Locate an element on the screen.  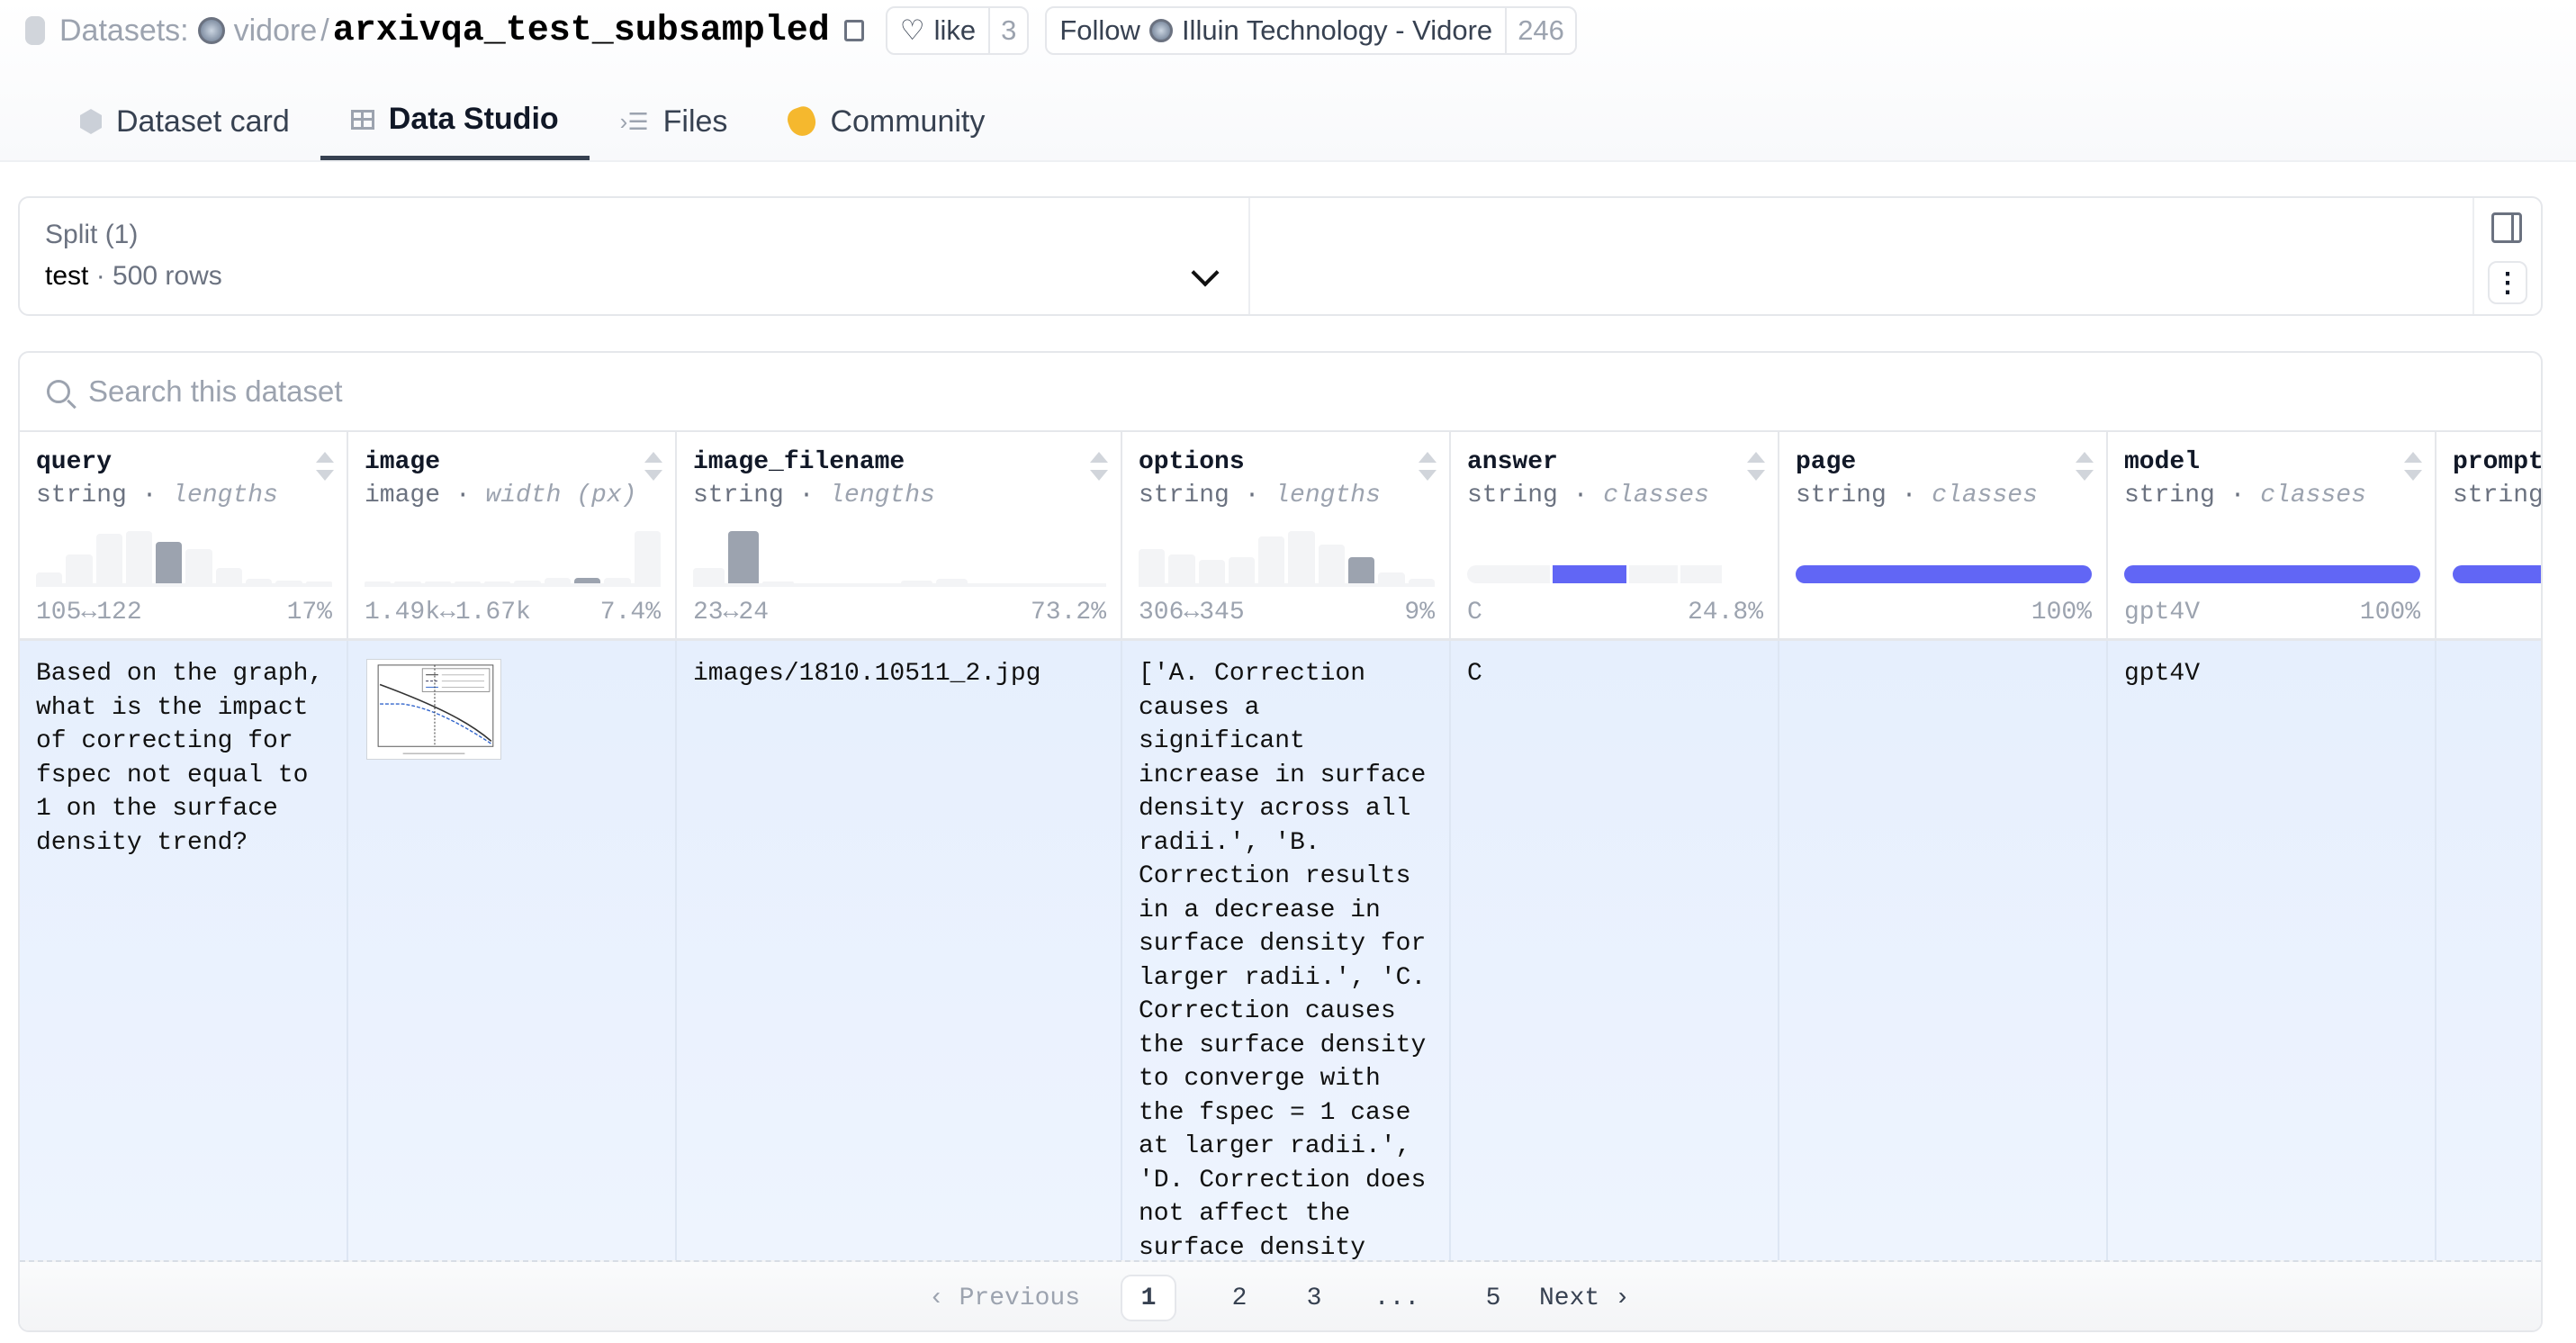
dataset-title: arxivqa_test_subsampled is located at coordinates (581, 31).